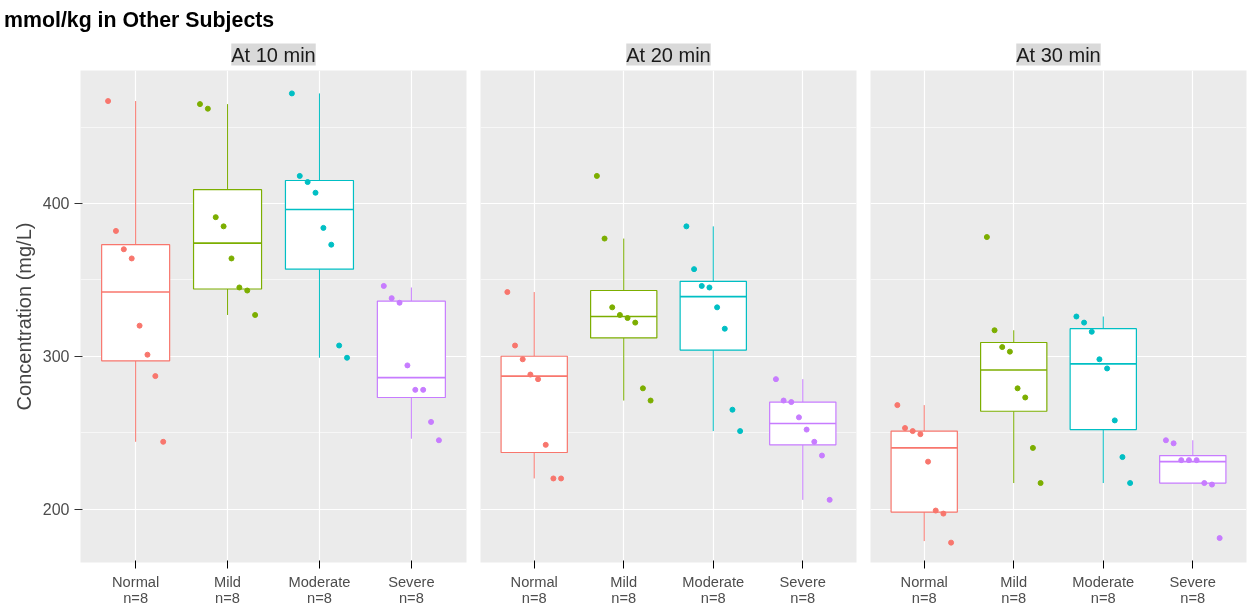 This screenshot has height=612, width=1248. I want to click on y-tick-label: 300, so click(56, 357).